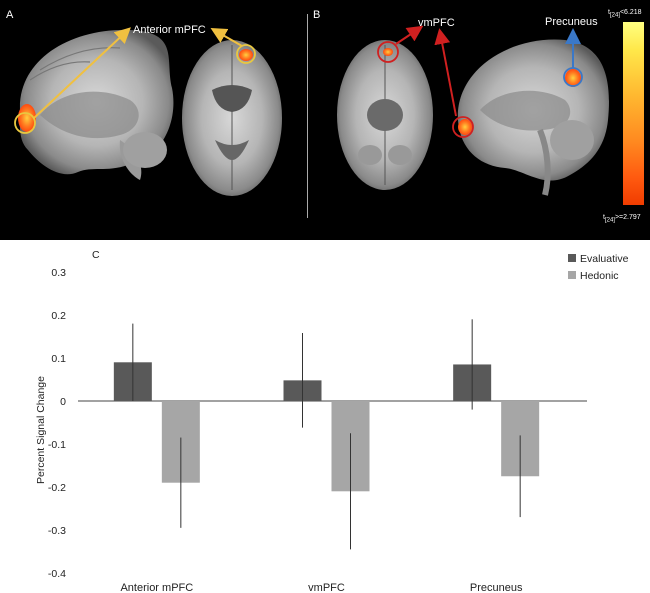 This screenshot has height=593, width=650. I want to click on bar-marks, so click(326, 427).